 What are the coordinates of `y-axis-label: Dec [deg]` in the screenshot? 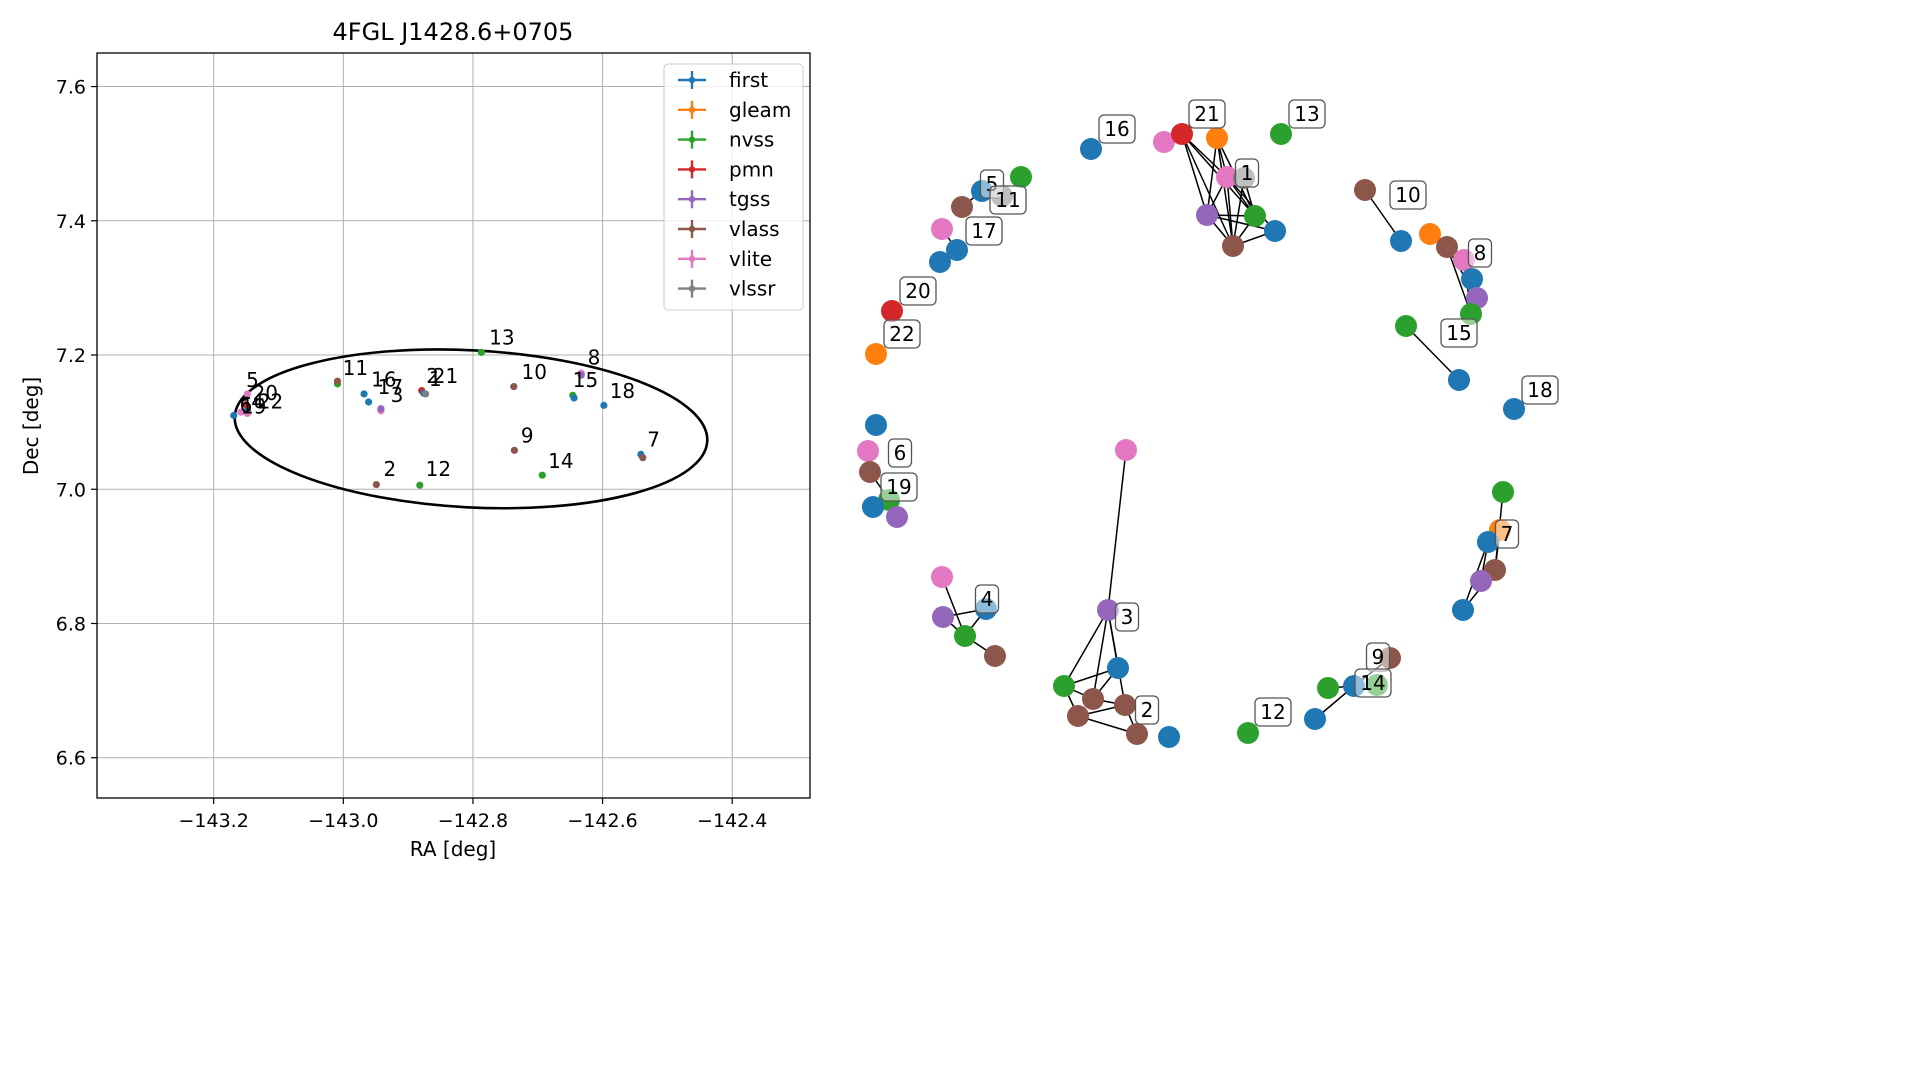 It's located at (31, 426).